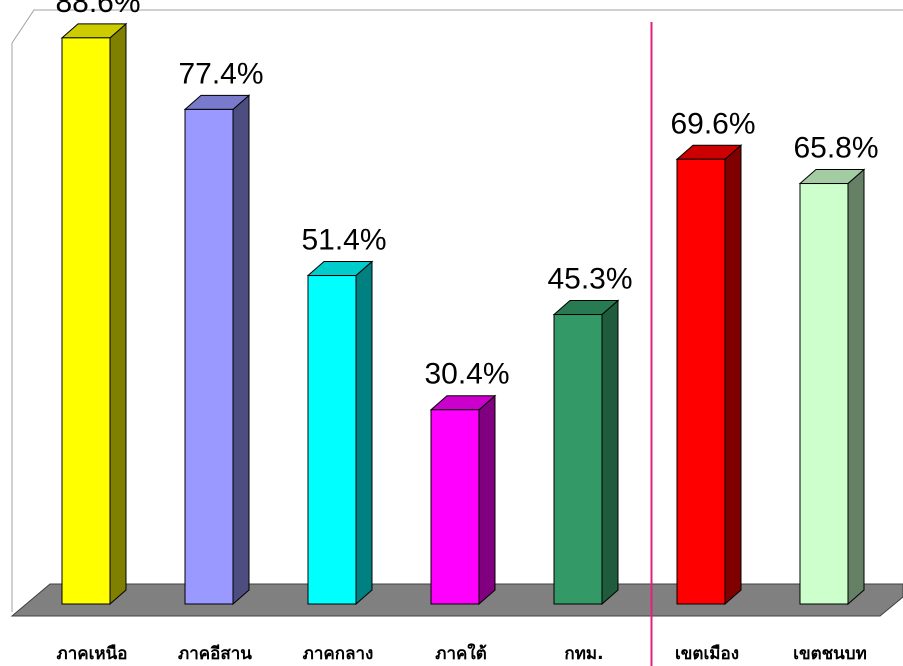 Image resolution: width=903 pixels, height=666 pixels. I want to click on value-label: 69.6%, so click(712, 123).